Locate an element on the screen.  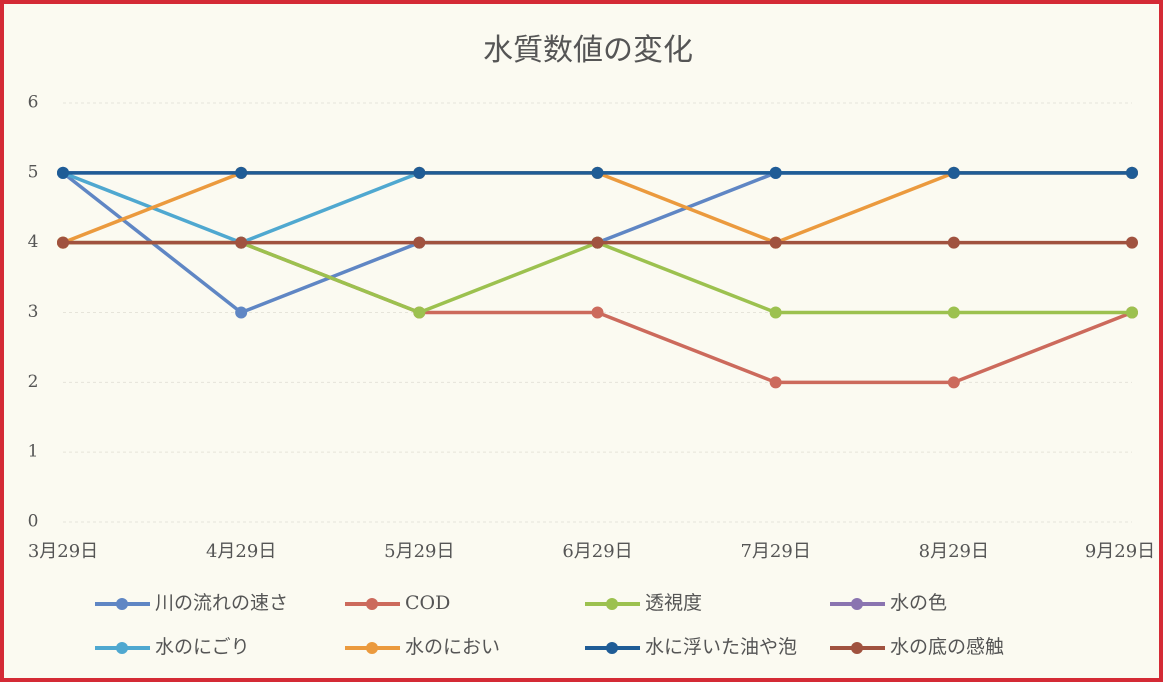
y-tick-label: 1 is located at coordinates (33, 452).